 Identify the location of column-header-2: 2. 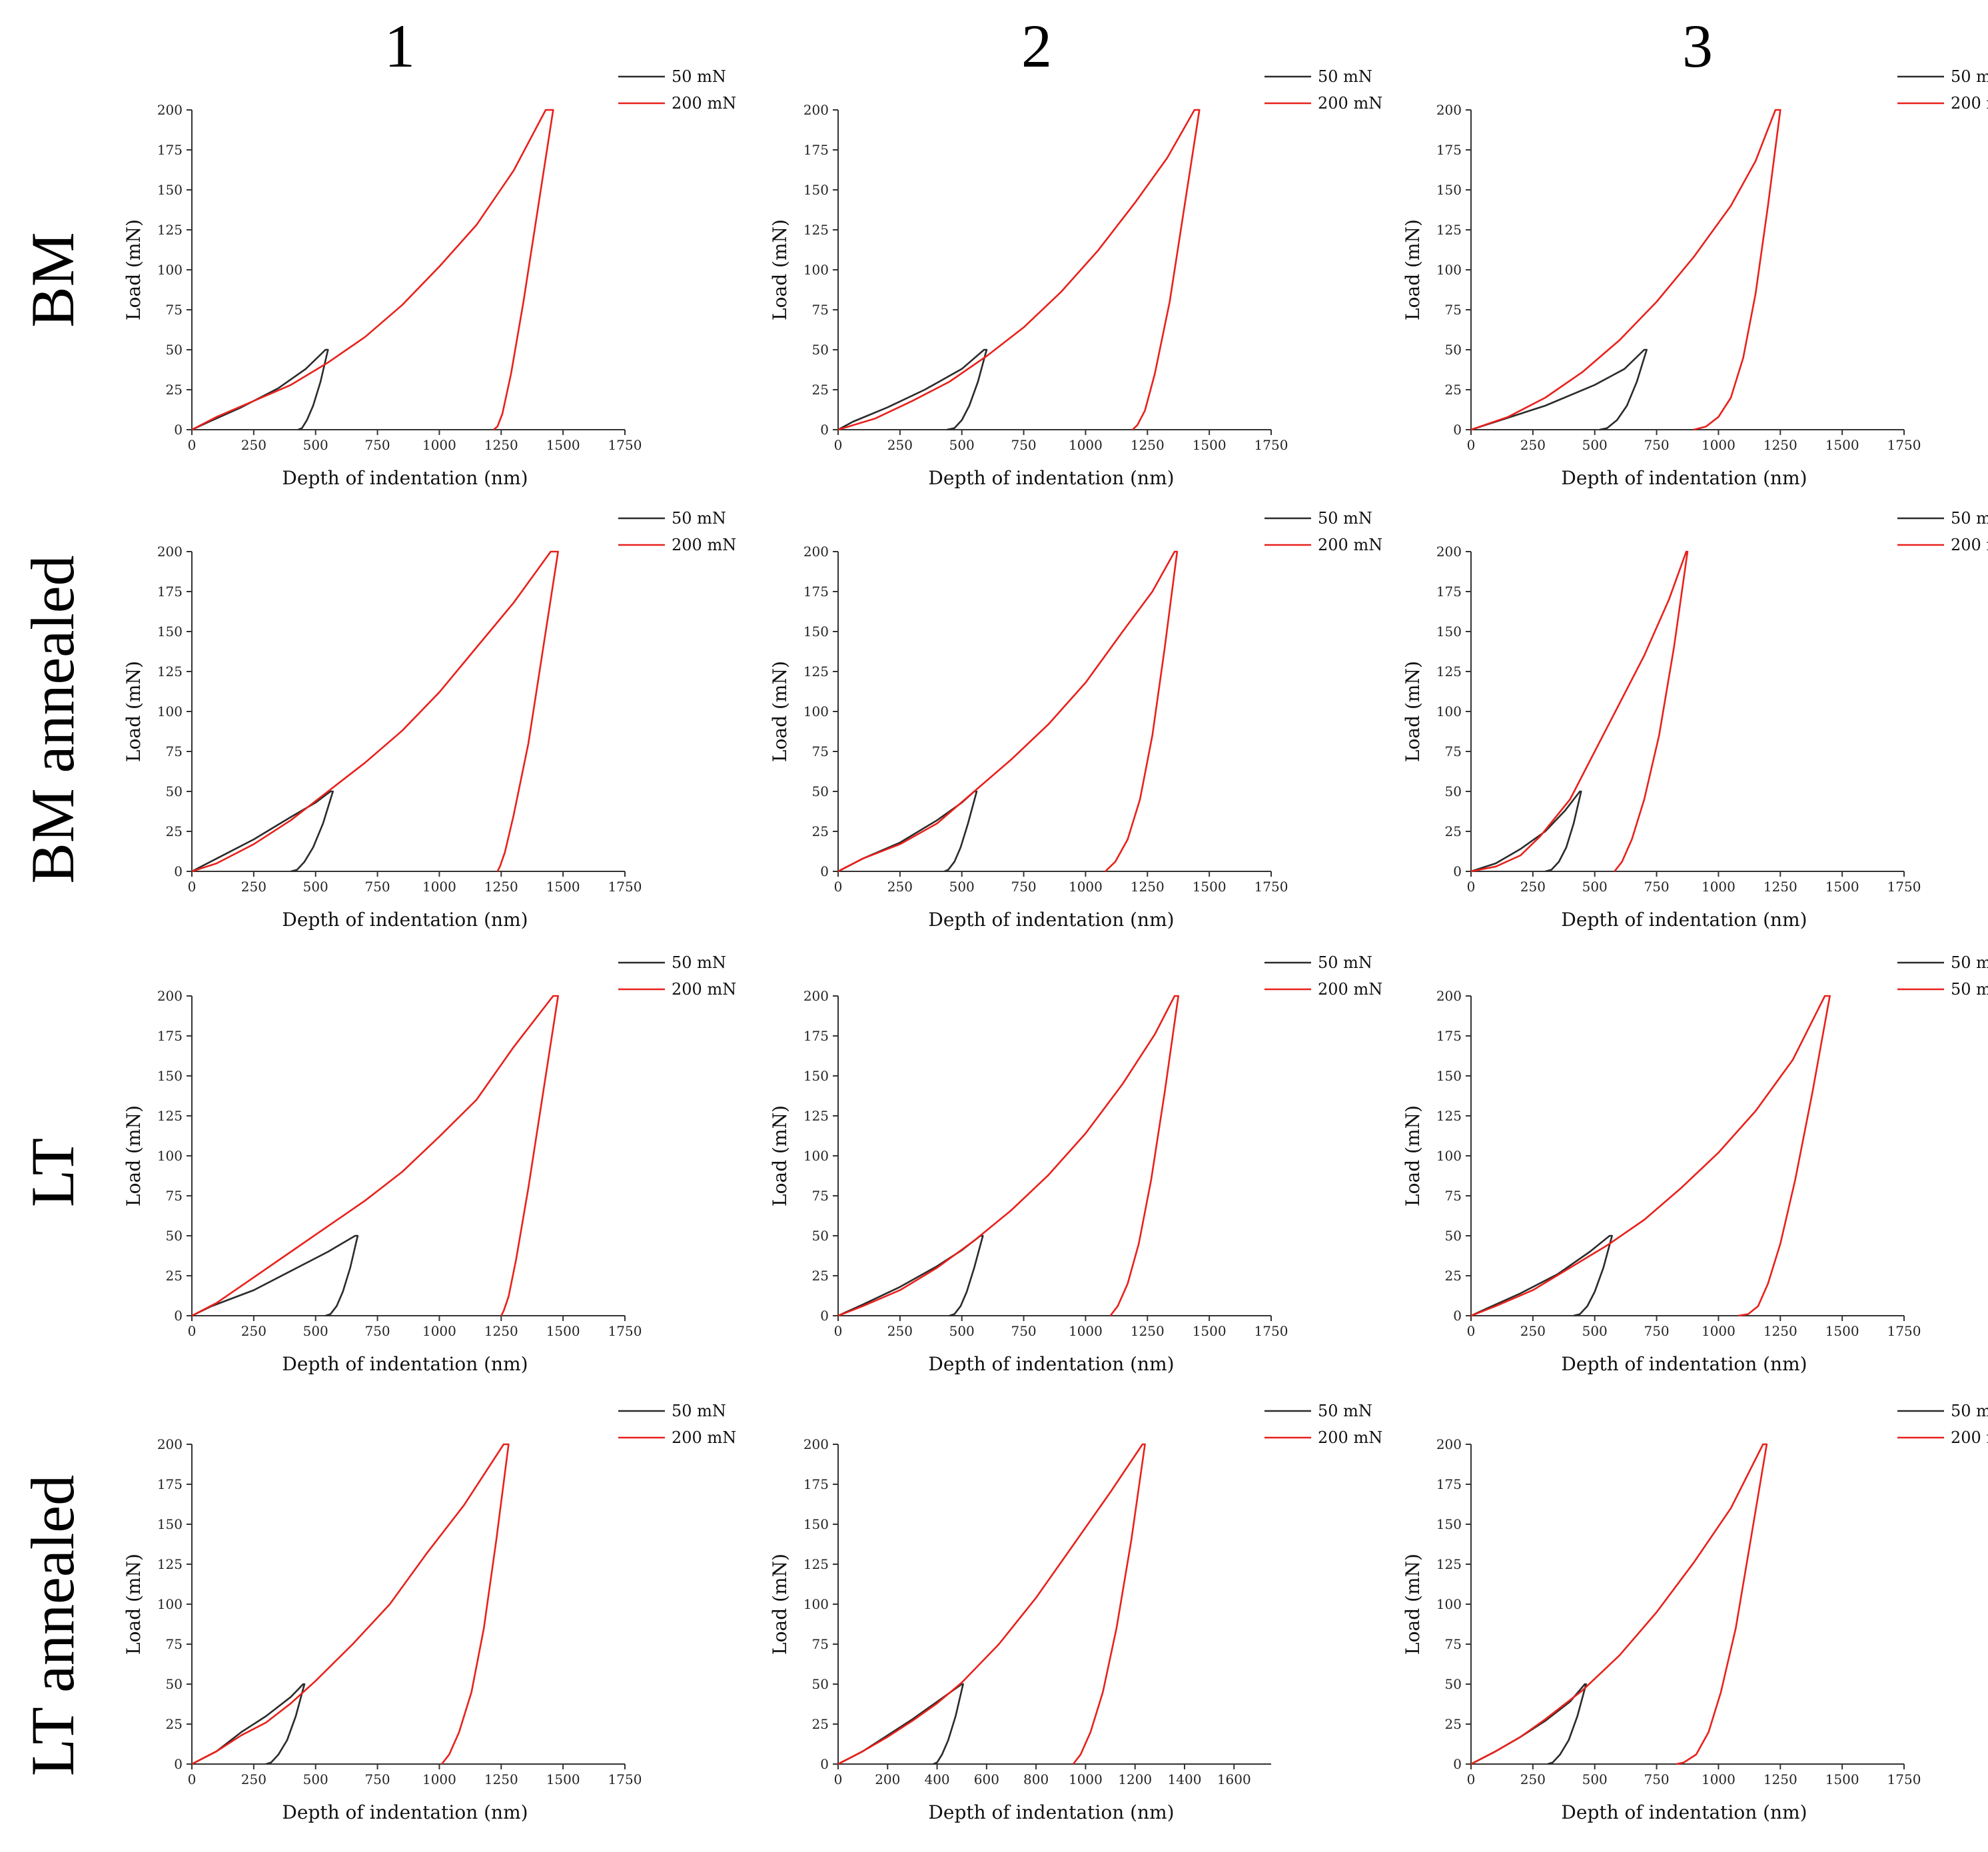
(1036, 46).